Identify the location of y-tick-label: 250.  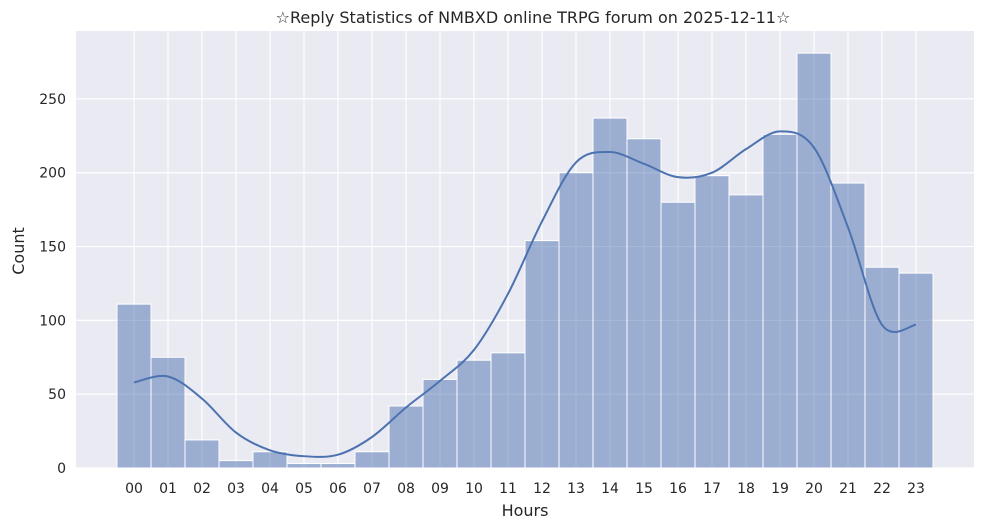
(52, 100).